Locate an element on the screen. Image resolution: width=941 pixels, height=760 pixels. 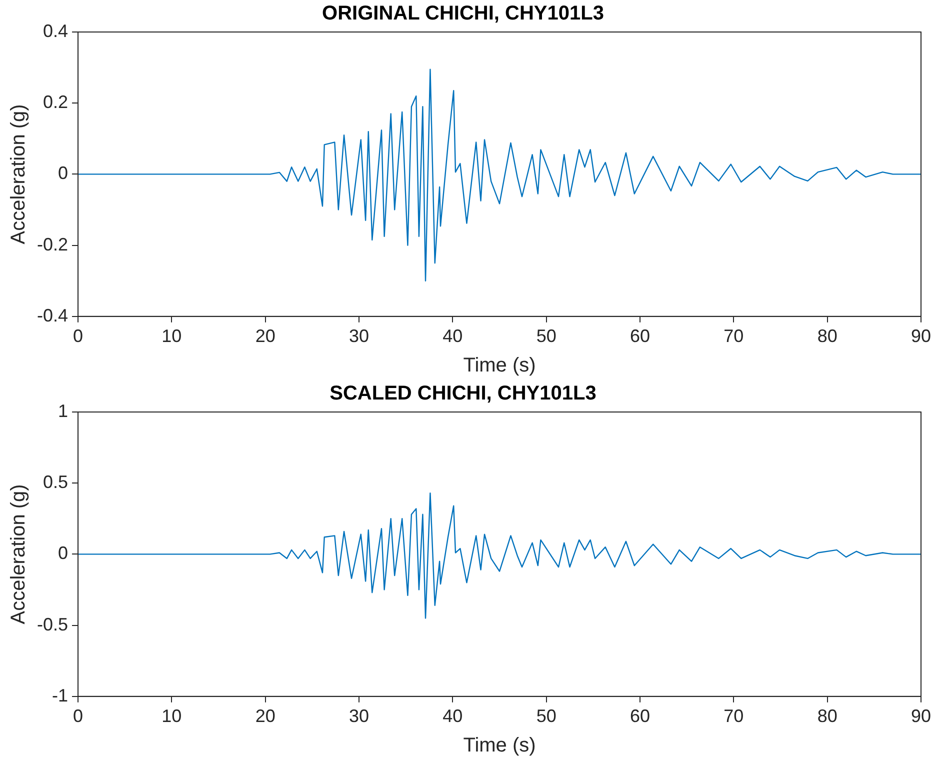
y-tick-label: 0.5 is located at coordinates (55, 482).